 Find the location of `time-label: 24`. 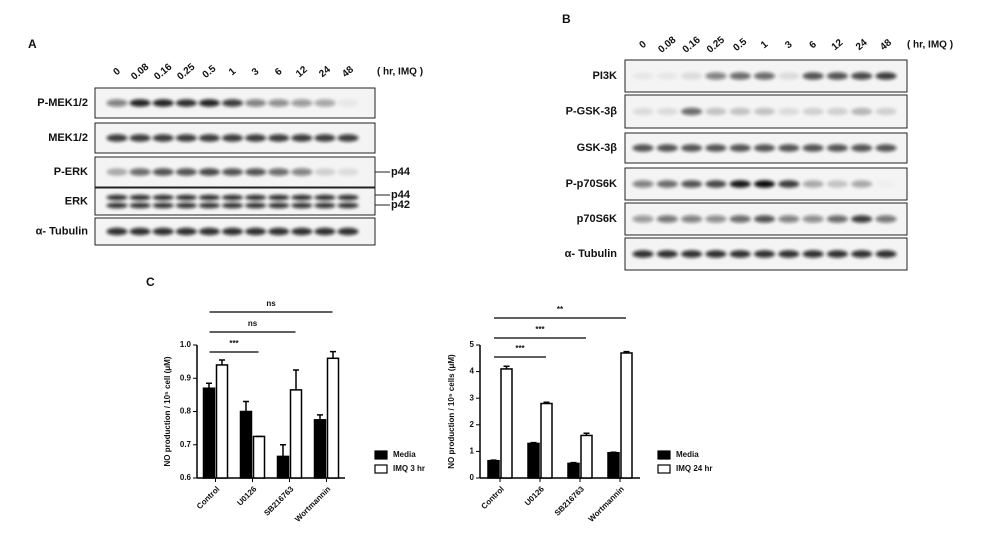

time-label: 24 is located at coordinates (862, 45).